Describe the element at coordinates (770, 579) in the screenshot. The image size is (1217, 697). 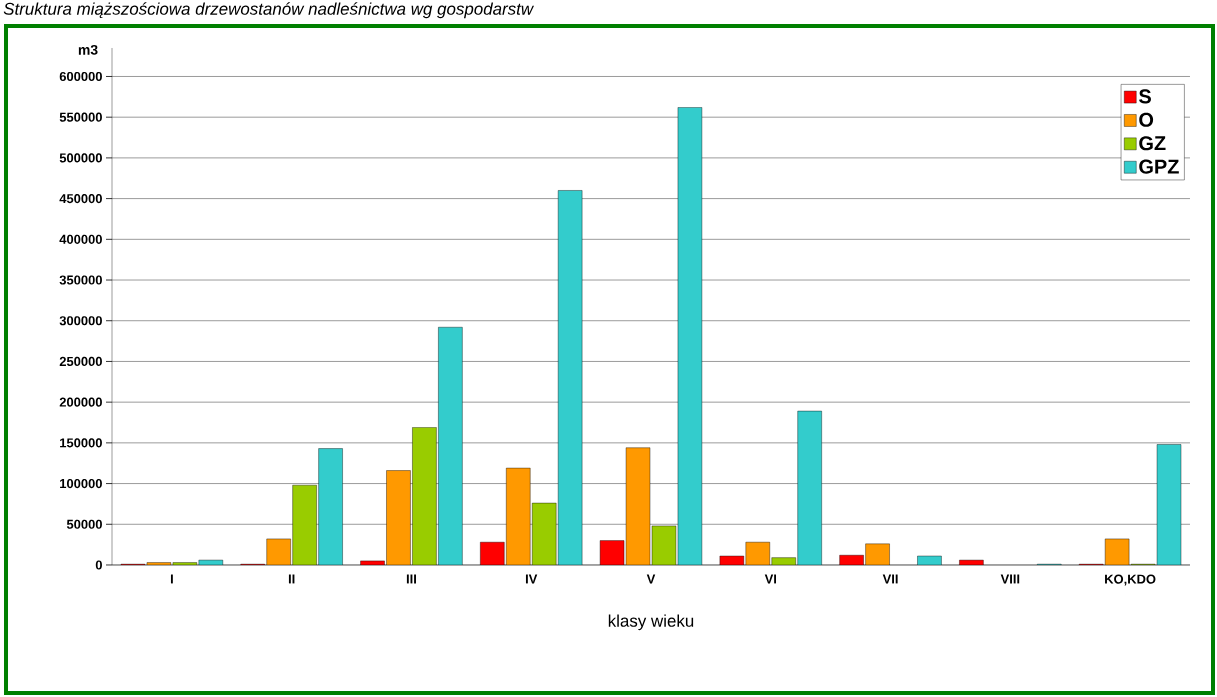
I see `x-tick-label: VI` at that location.